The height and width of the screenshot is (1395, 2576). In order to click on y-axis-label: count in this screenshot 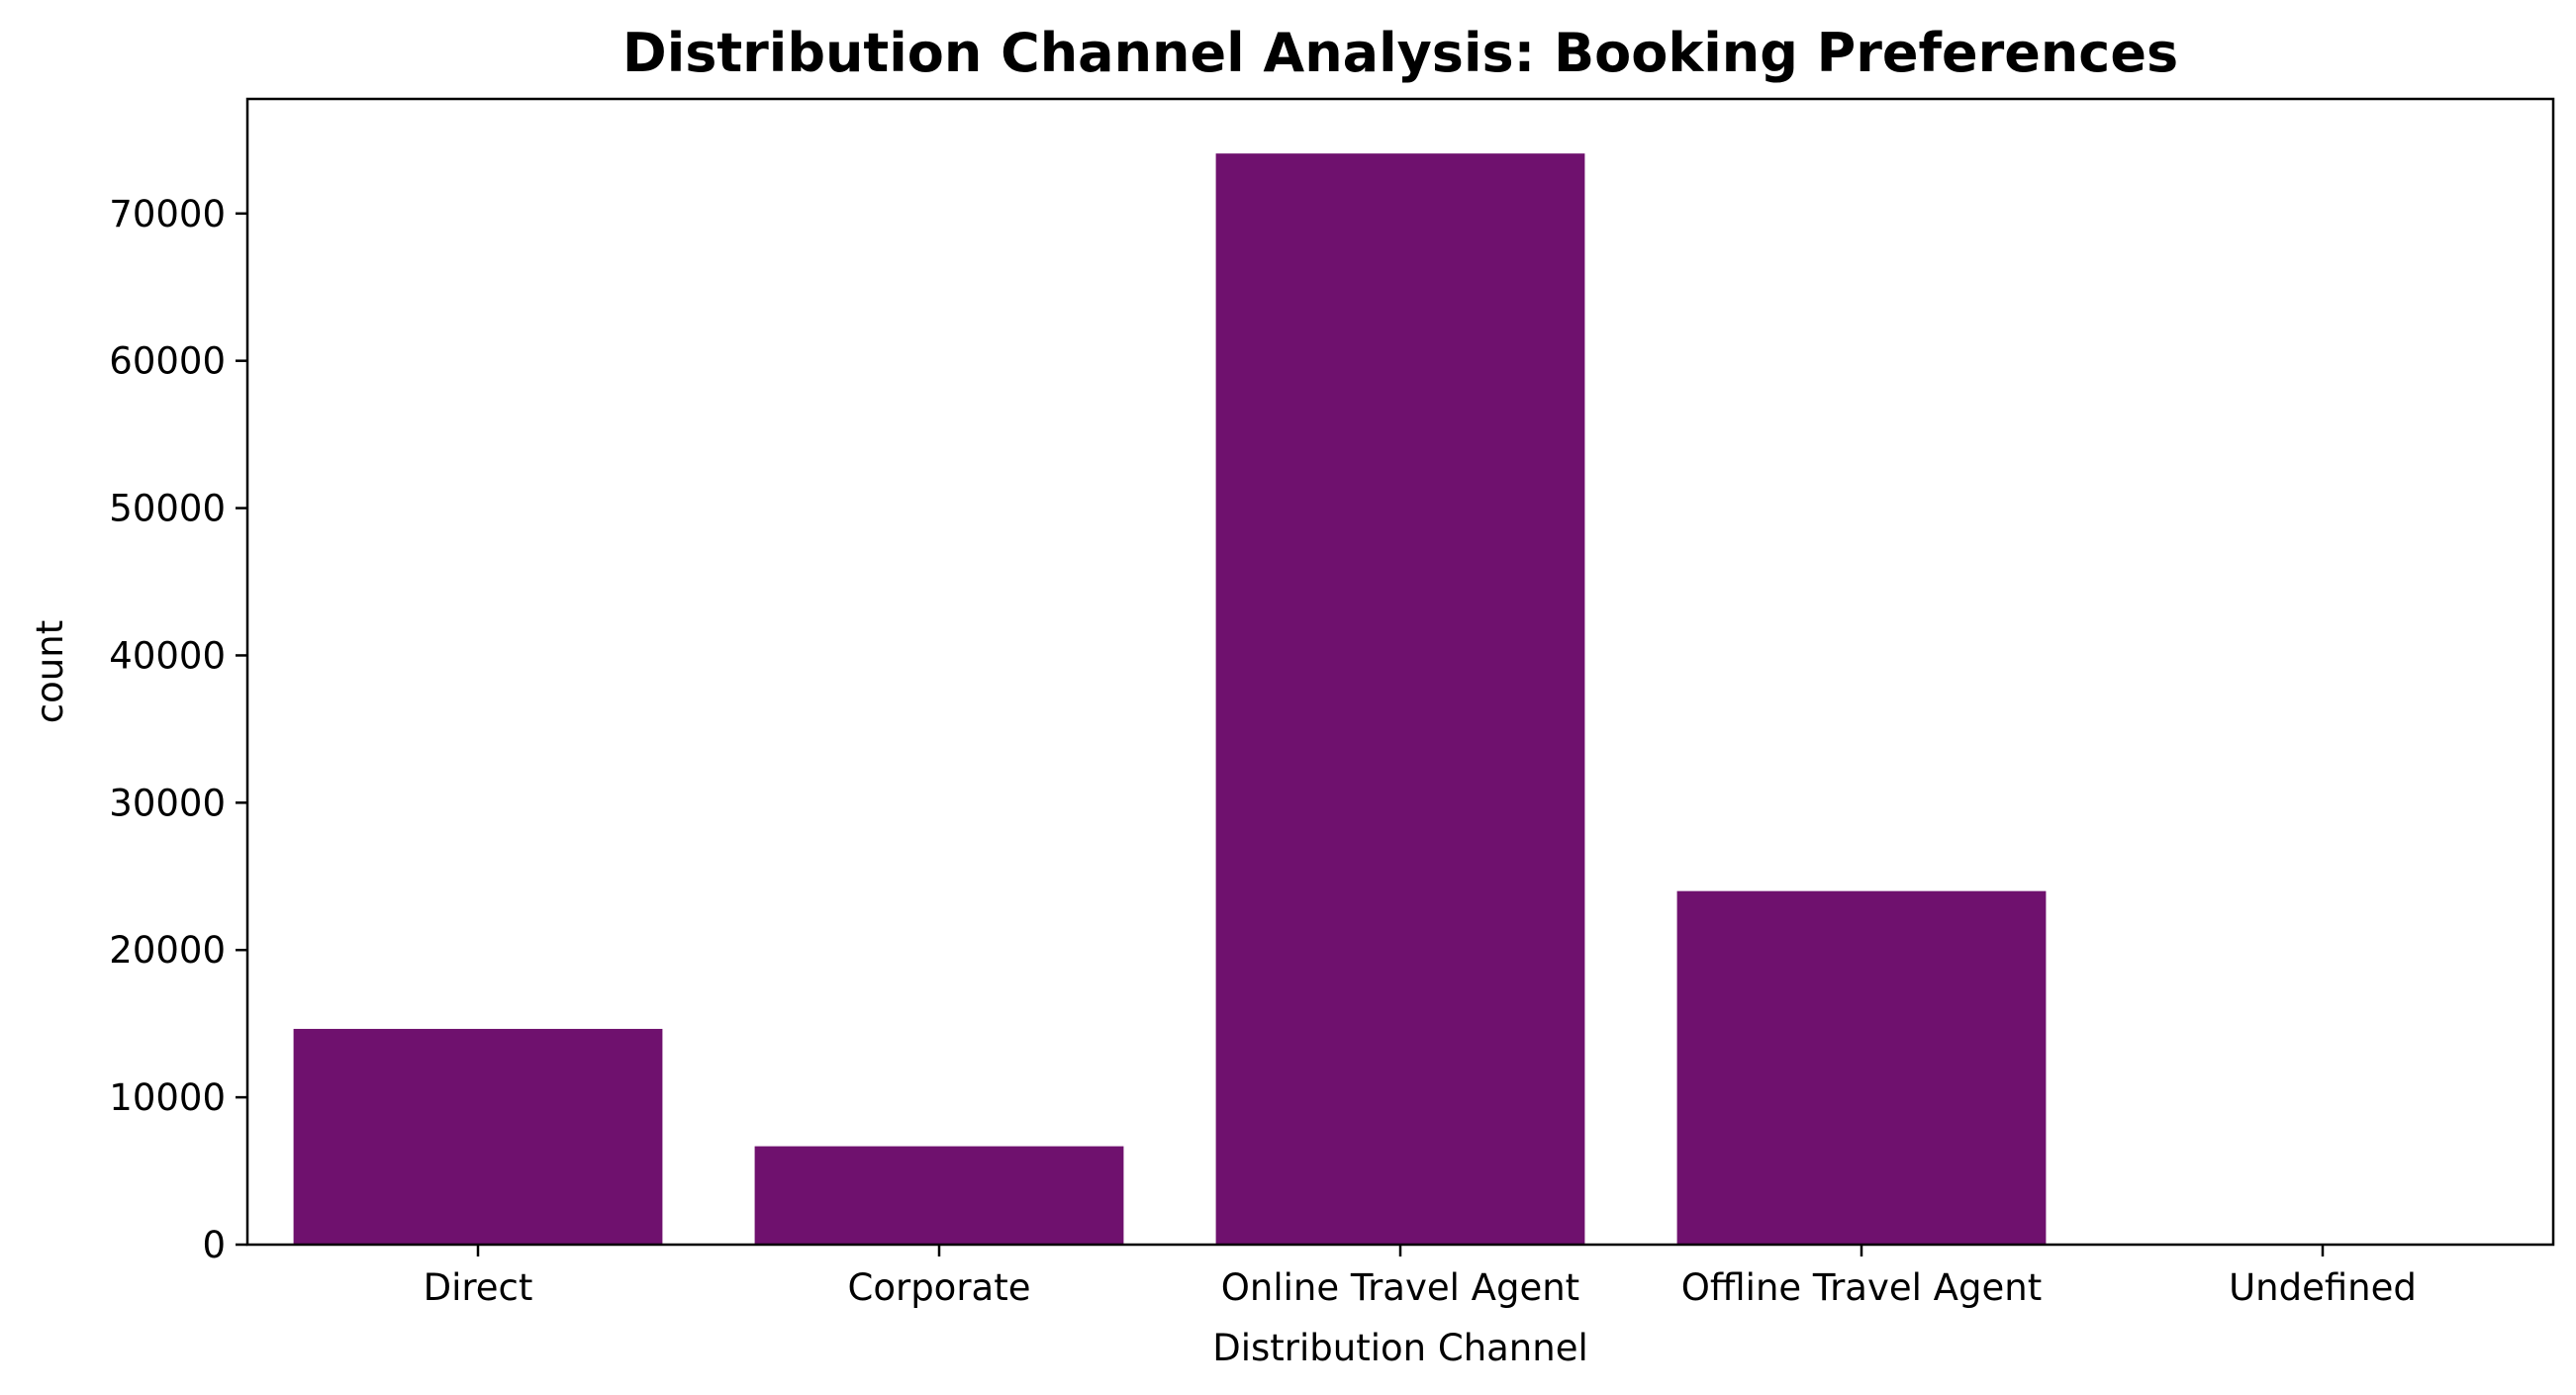, I will do `click(50, 671)`.